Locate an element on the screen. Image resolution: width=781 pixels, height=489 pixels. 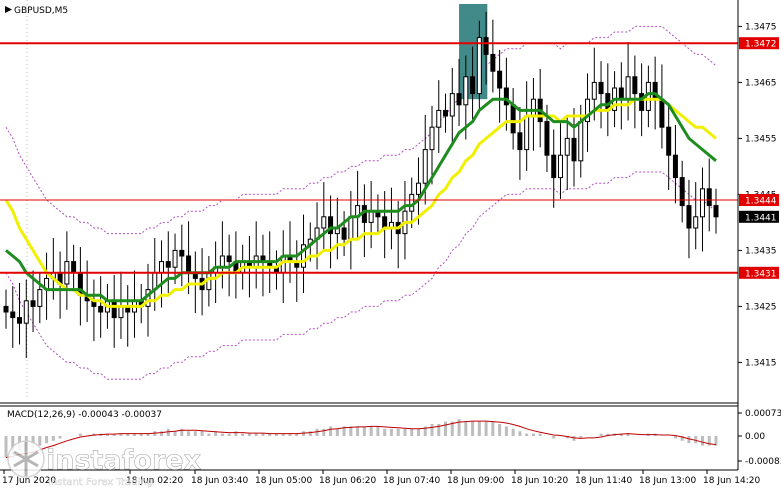
macd-title: MACD(12,26,9) -0.00043 -0.00037 is located at coordinates (84, 415).